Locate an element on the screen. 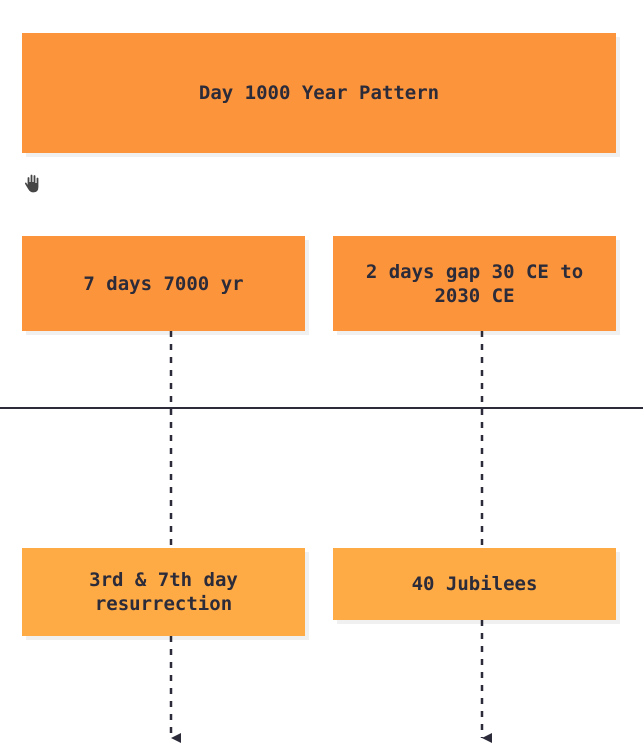  node-2-days-gap-label: 2 days gap 30 CE to 2030 CE is located at coordinates (474, 283).